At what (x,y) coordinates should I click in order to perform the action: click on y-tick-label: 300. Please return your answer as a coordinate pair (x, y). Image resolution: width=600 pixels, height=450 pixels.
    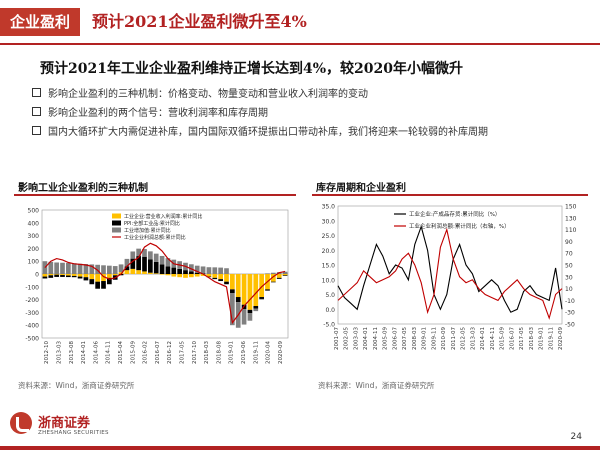
    Looking at the image, I should click on (34, 236).